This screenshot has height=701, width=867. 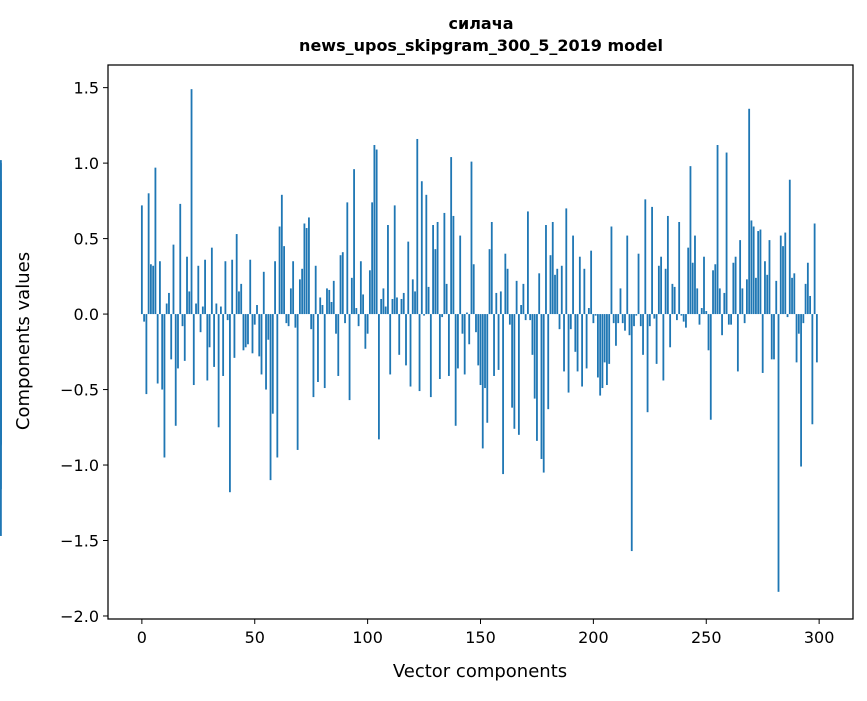 I want to click on y-tick-label: −2.0, so click(x=79, y=616).